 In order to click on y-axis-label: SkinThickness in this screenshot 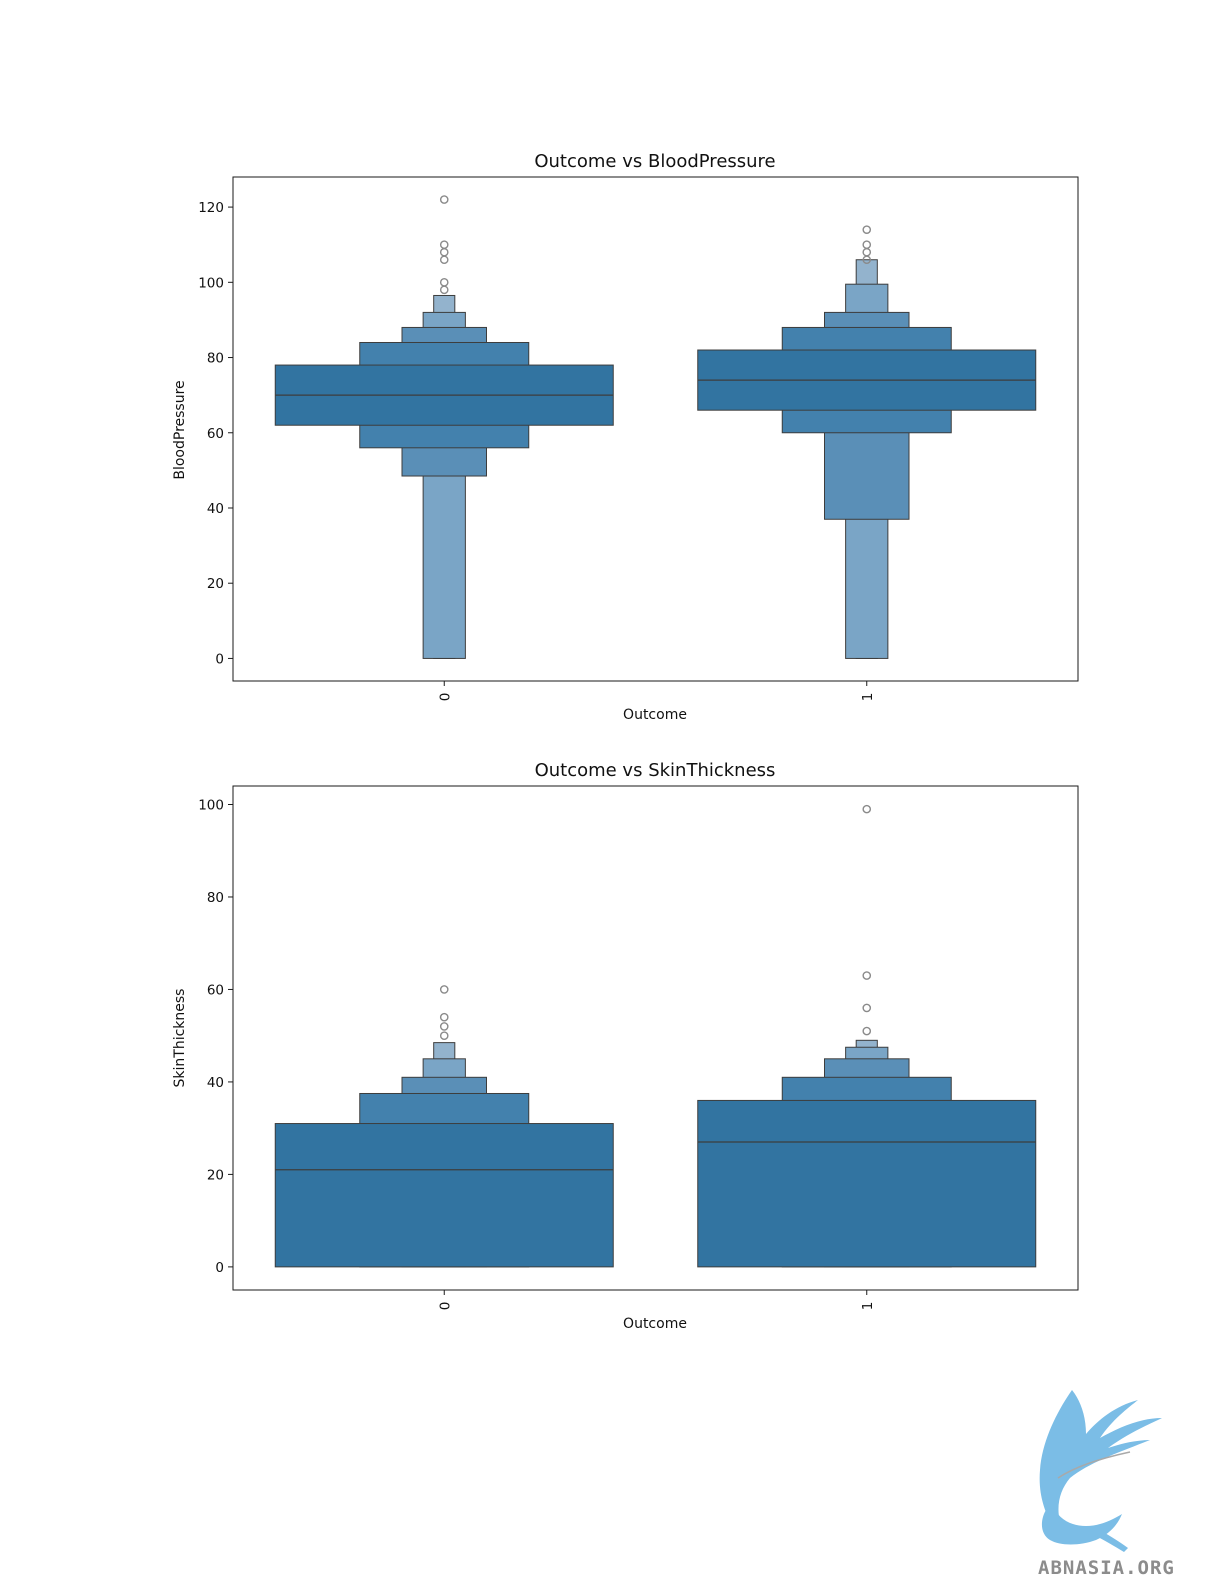, I will do `click(180, 1038)`.